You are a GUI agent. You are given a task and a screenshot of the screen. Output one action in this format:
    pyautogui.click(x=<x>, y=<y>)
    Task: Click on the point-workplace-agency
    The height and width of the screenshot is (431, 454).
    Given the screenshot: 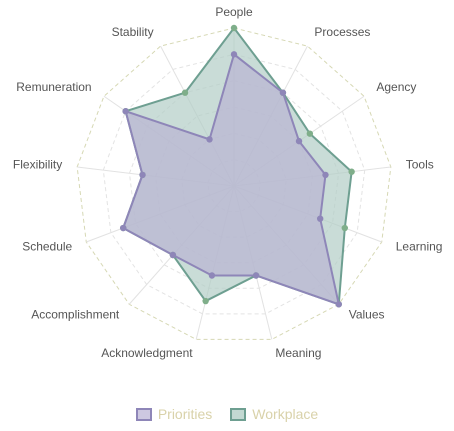 What is the action you would take?
    pyautogui.click(x=310, y=133)
    